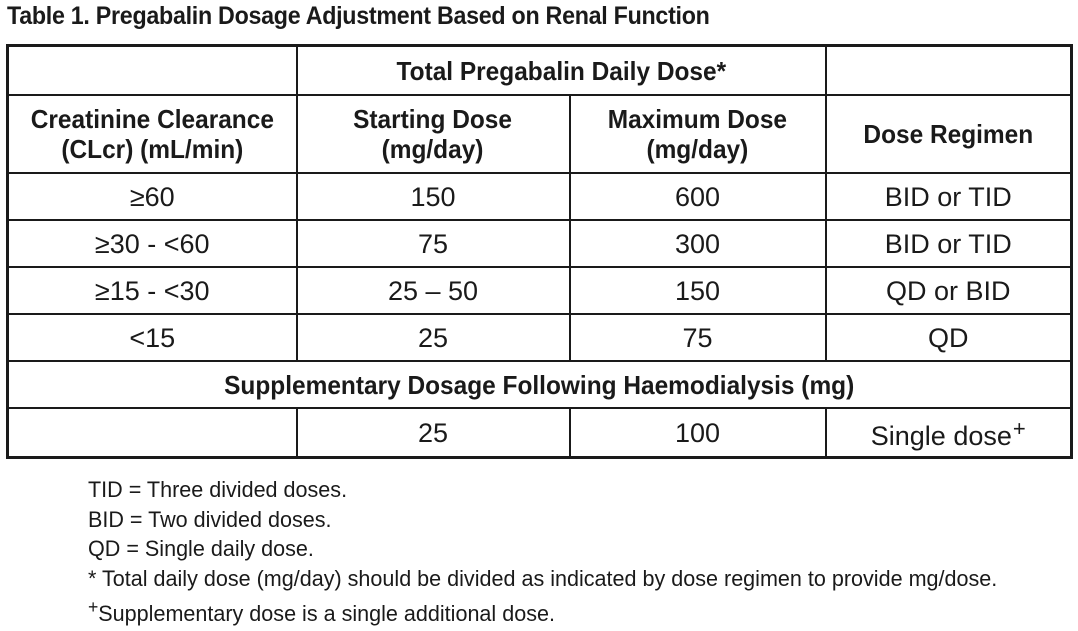 The image size is (1078, 631). What do you see at coordinates (152, 243) in the screenshot?
I see `cell-clcr: ≥30 - <60` at bounding box center [152, 243].